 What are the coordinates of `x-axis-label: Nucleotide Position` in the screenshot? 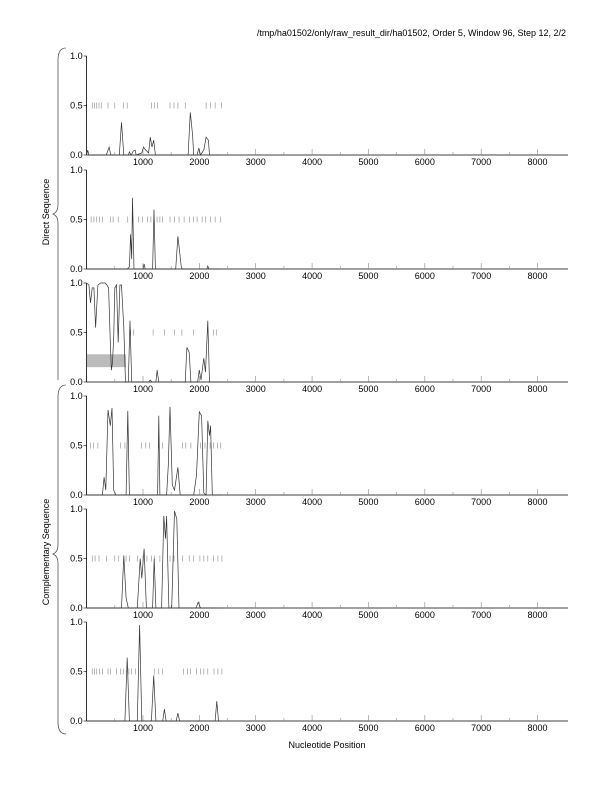 It's located at (326, 745).